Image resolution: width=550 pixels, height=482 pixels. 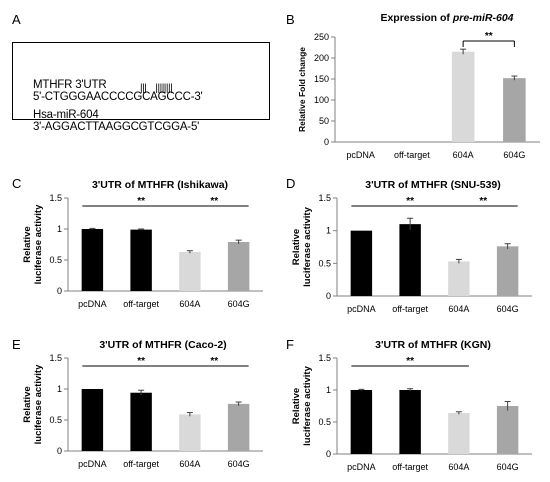 I want to click on chart-f-y-tick-label: 1, so click(x=328, y=390).